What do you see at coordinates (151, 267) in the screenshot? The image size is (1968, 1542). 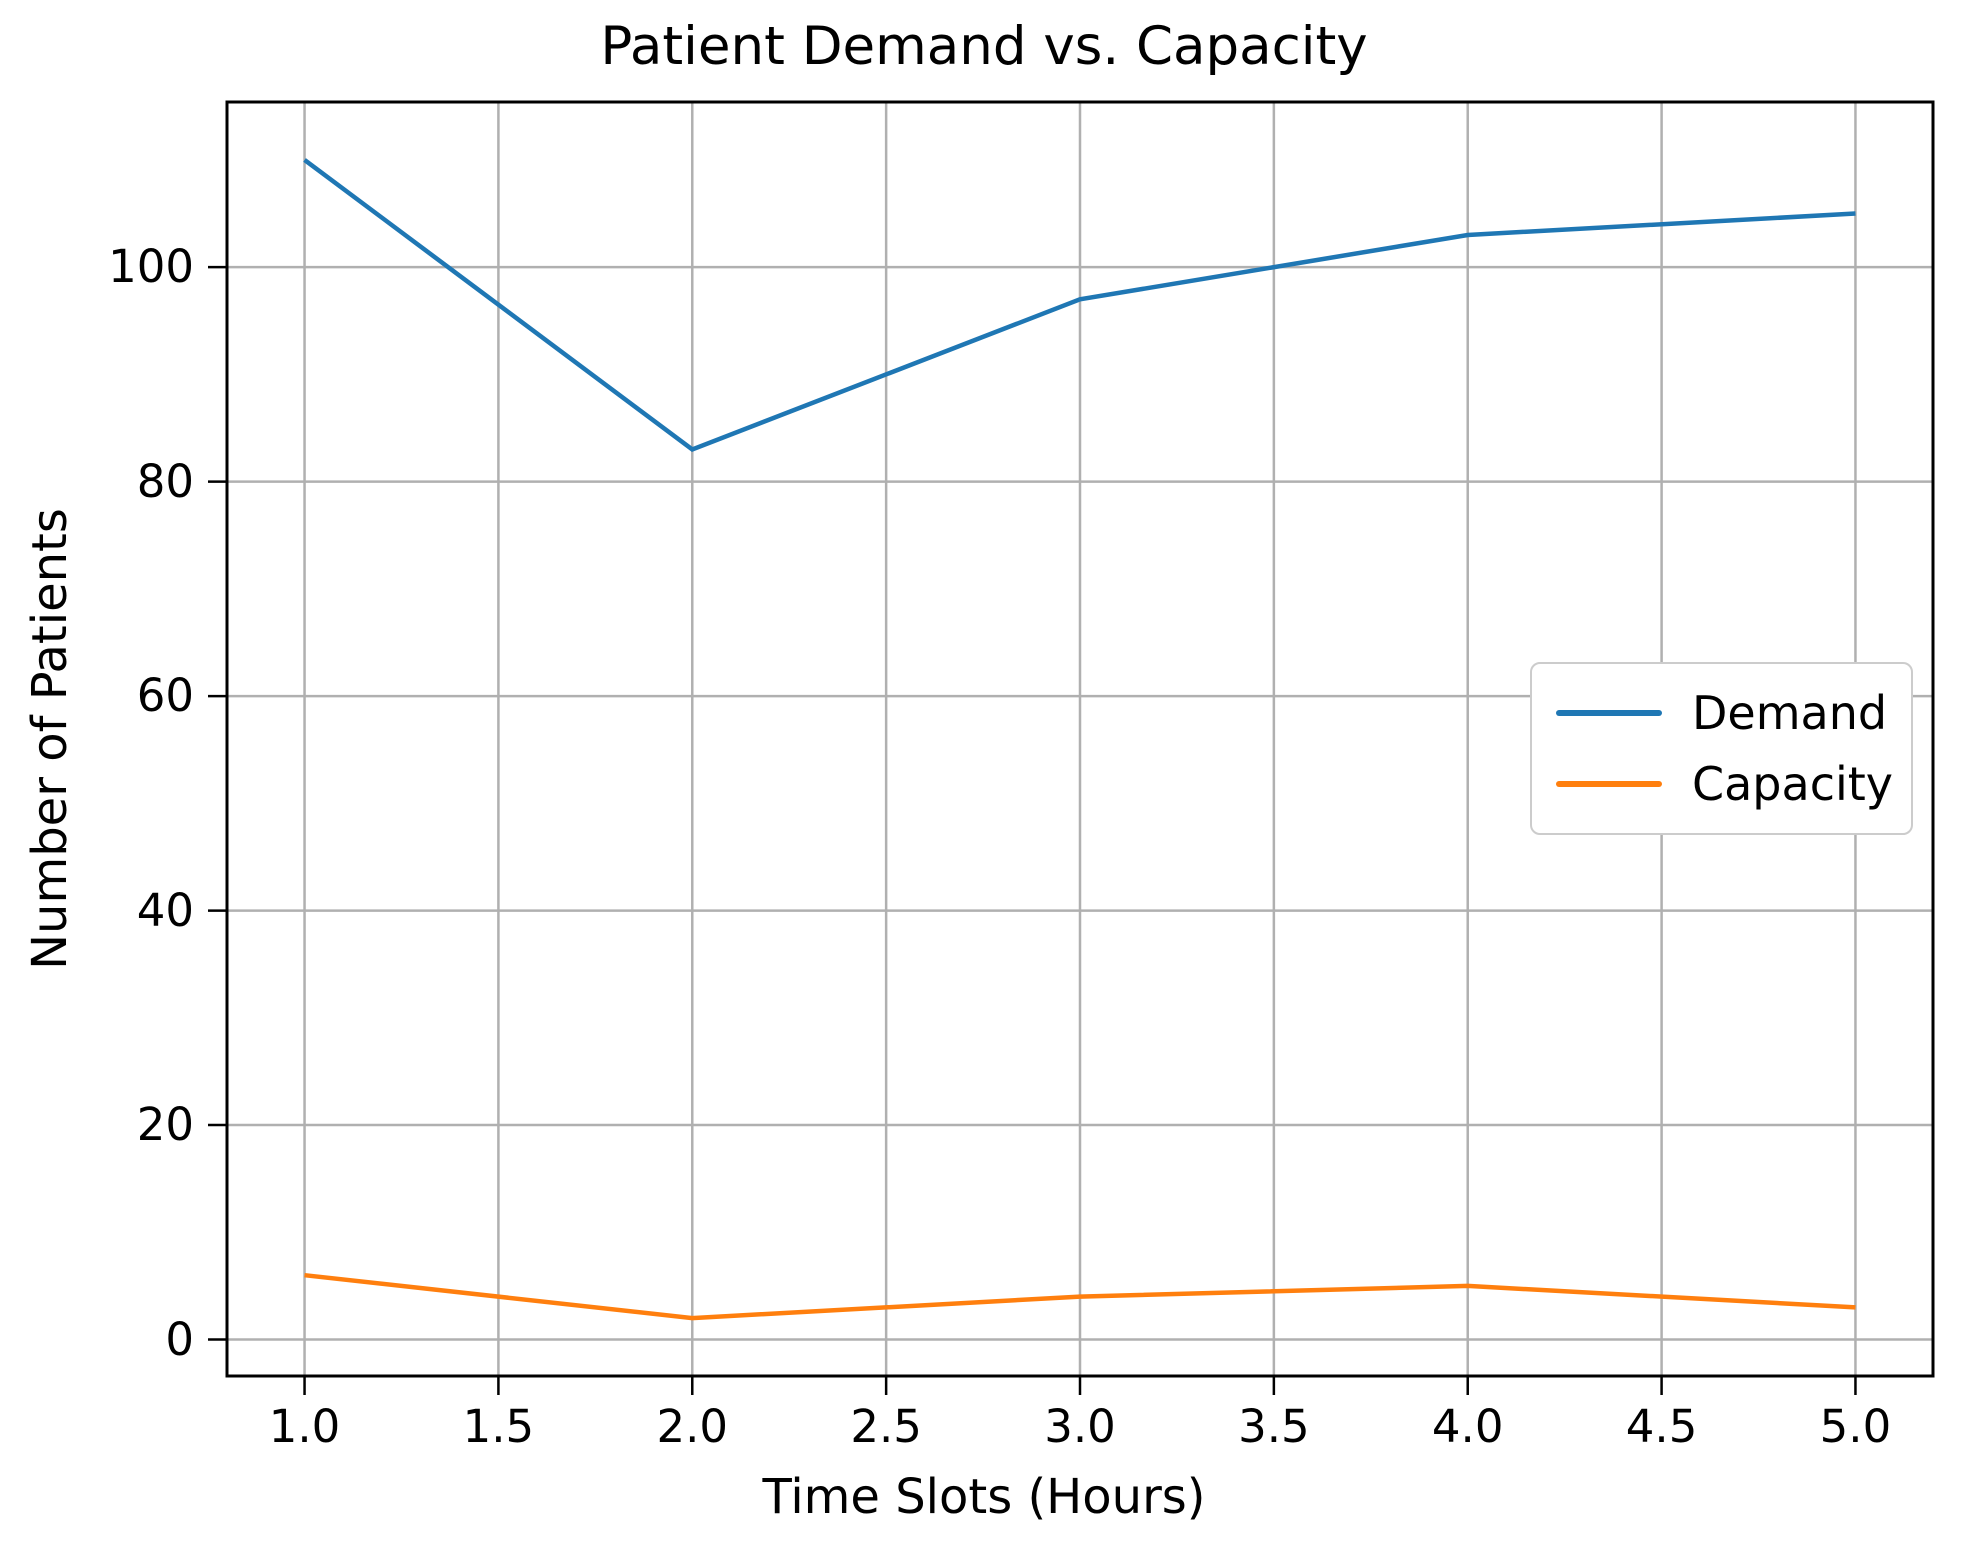 I see `y-tick-label: 100` at bounding box center [151, 267].